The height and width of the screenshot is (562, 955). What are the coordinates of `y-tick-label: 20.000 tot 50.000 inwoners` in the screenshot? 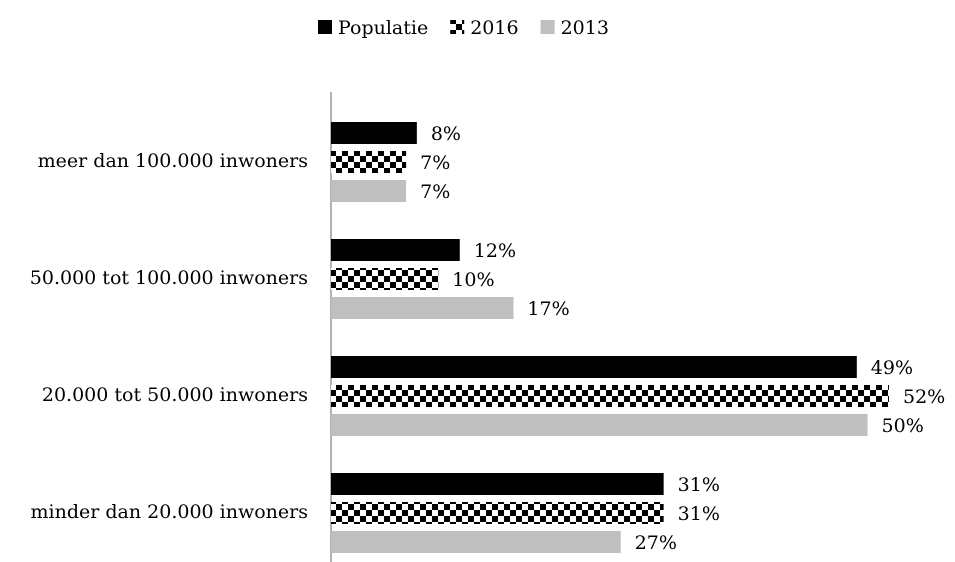 It's located at (175, 395).